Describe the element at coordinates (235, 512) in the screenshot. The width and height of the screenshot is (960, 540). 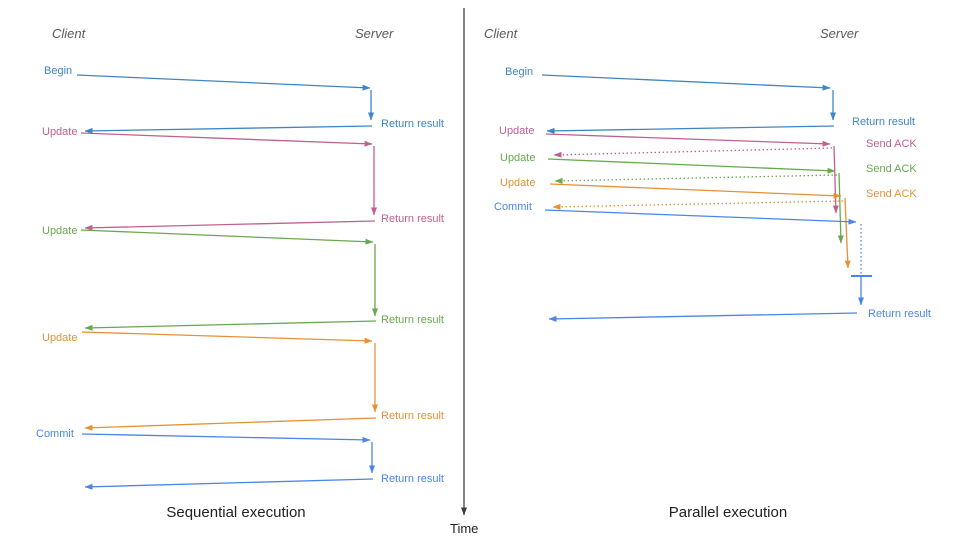
I see `sequential-panel-title: Sequential execution` at that location.